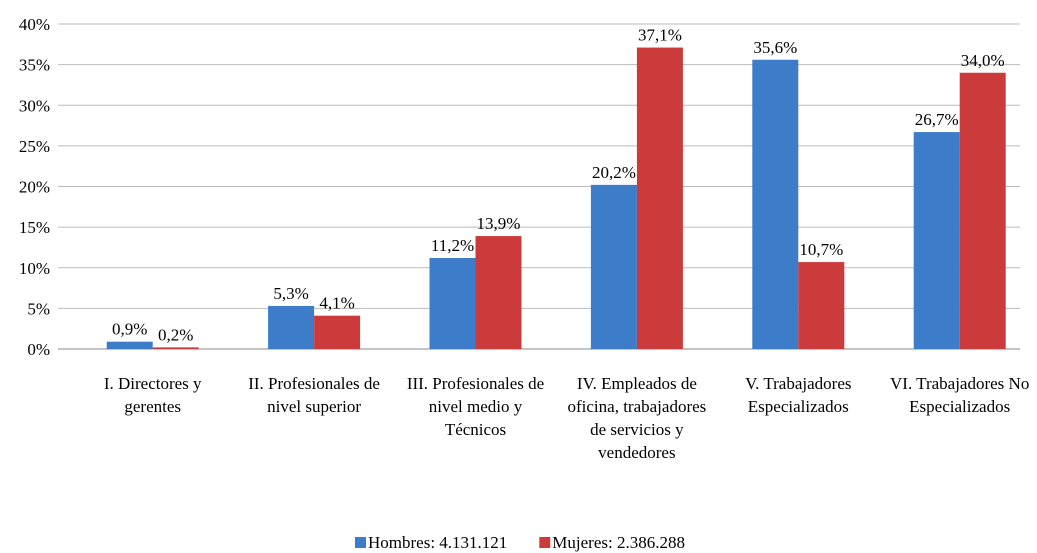 This screenshot has height=553, width=1037. What do you see at coordinates (798, 395) in the screenshot?
I see `x-tick-label: V. Trabajadores Especializados` at bounding box center [798, 395].